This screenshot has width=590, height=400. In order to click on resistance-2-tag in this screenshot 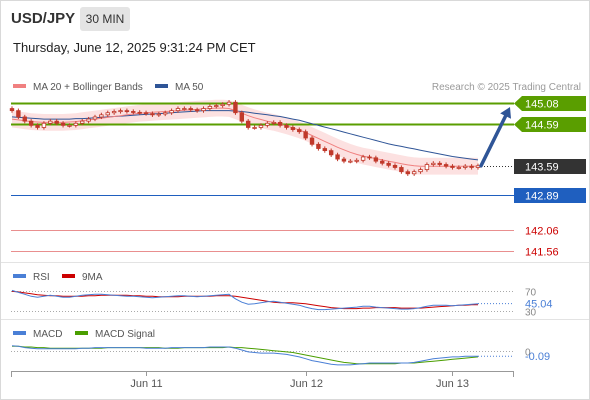, I will do `click(550, 103)`.